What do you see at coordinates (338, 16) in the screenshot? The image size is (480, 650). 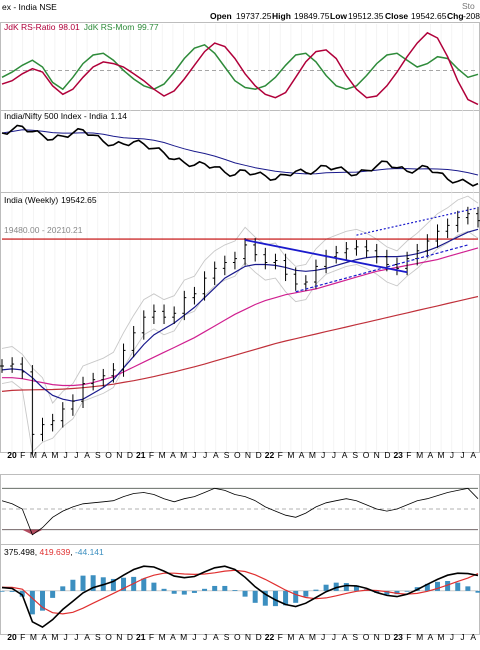 I see `low-label: Low` at bounding box center [338, 16].